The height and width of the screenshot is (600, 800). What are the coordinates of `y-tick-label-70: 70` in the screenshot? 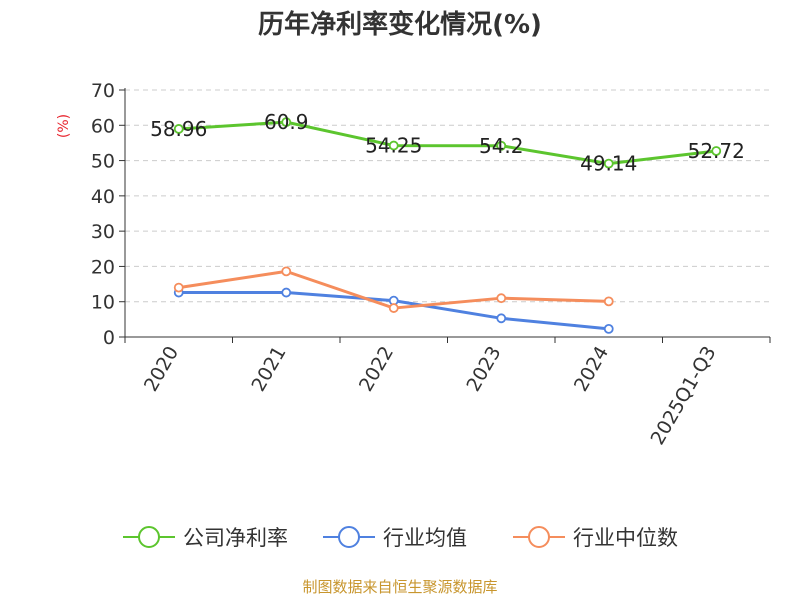 It's located at (103, 91).